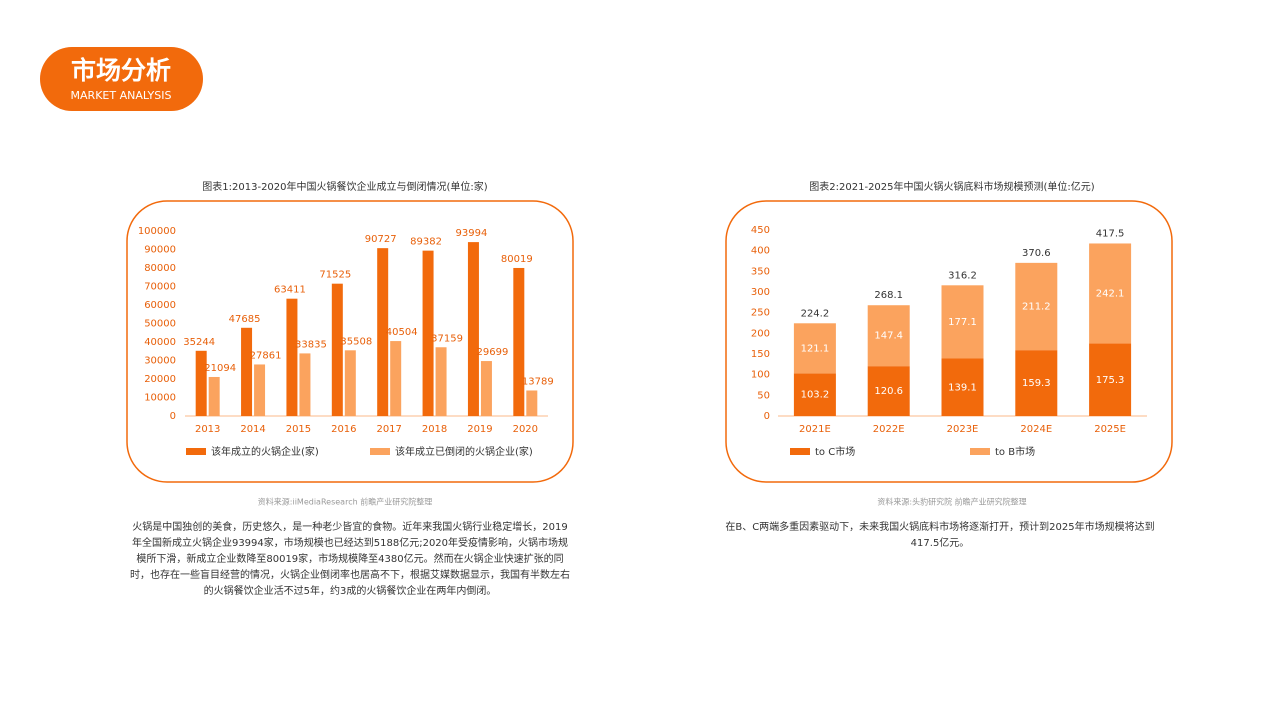 The height and width of the screenshot is (720, 1280). I want to click on data-label: 63411, so click(290, 290).